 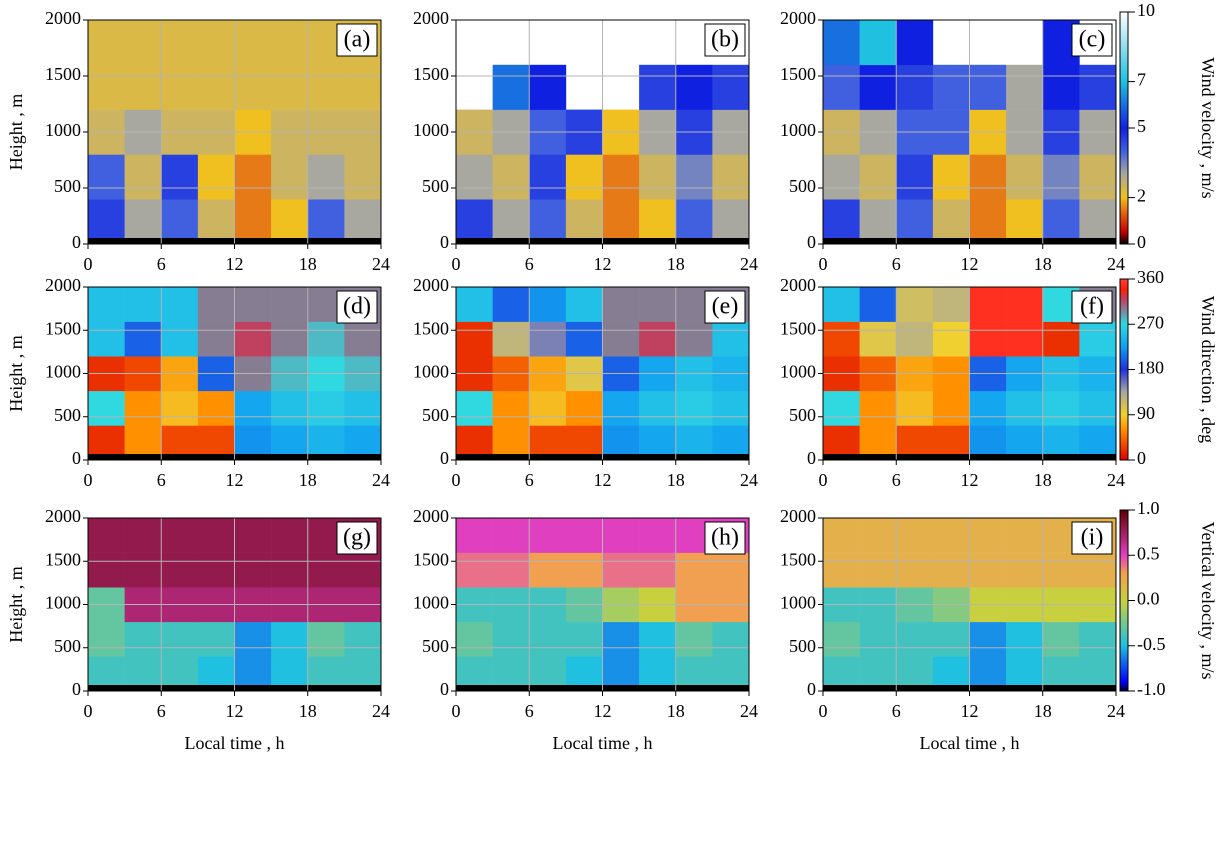 I want to click on colorbar-tick-label: 2, so click(x=1141, y=196).